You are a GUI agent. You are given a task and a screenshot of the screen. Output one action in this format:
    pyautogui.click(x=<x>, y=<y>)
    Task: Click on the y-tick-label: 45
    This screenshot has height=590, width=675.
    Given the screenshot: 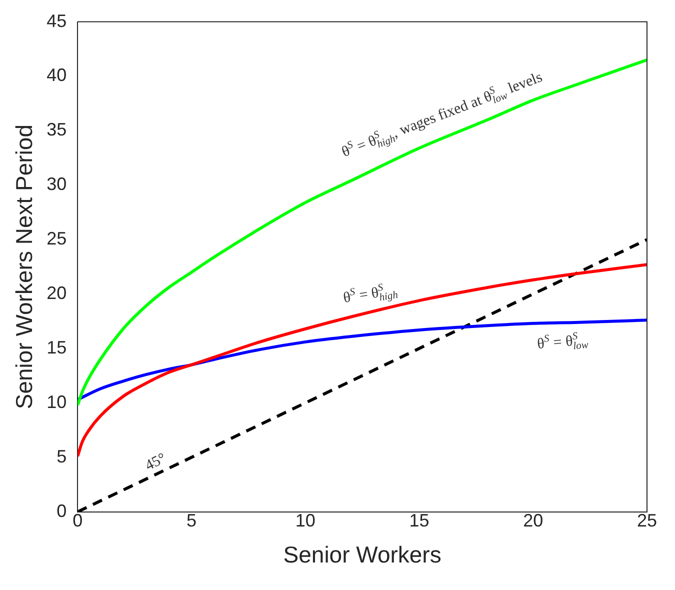 What is the action you would take?
    pyautogui.click(x=56, y=20)
    